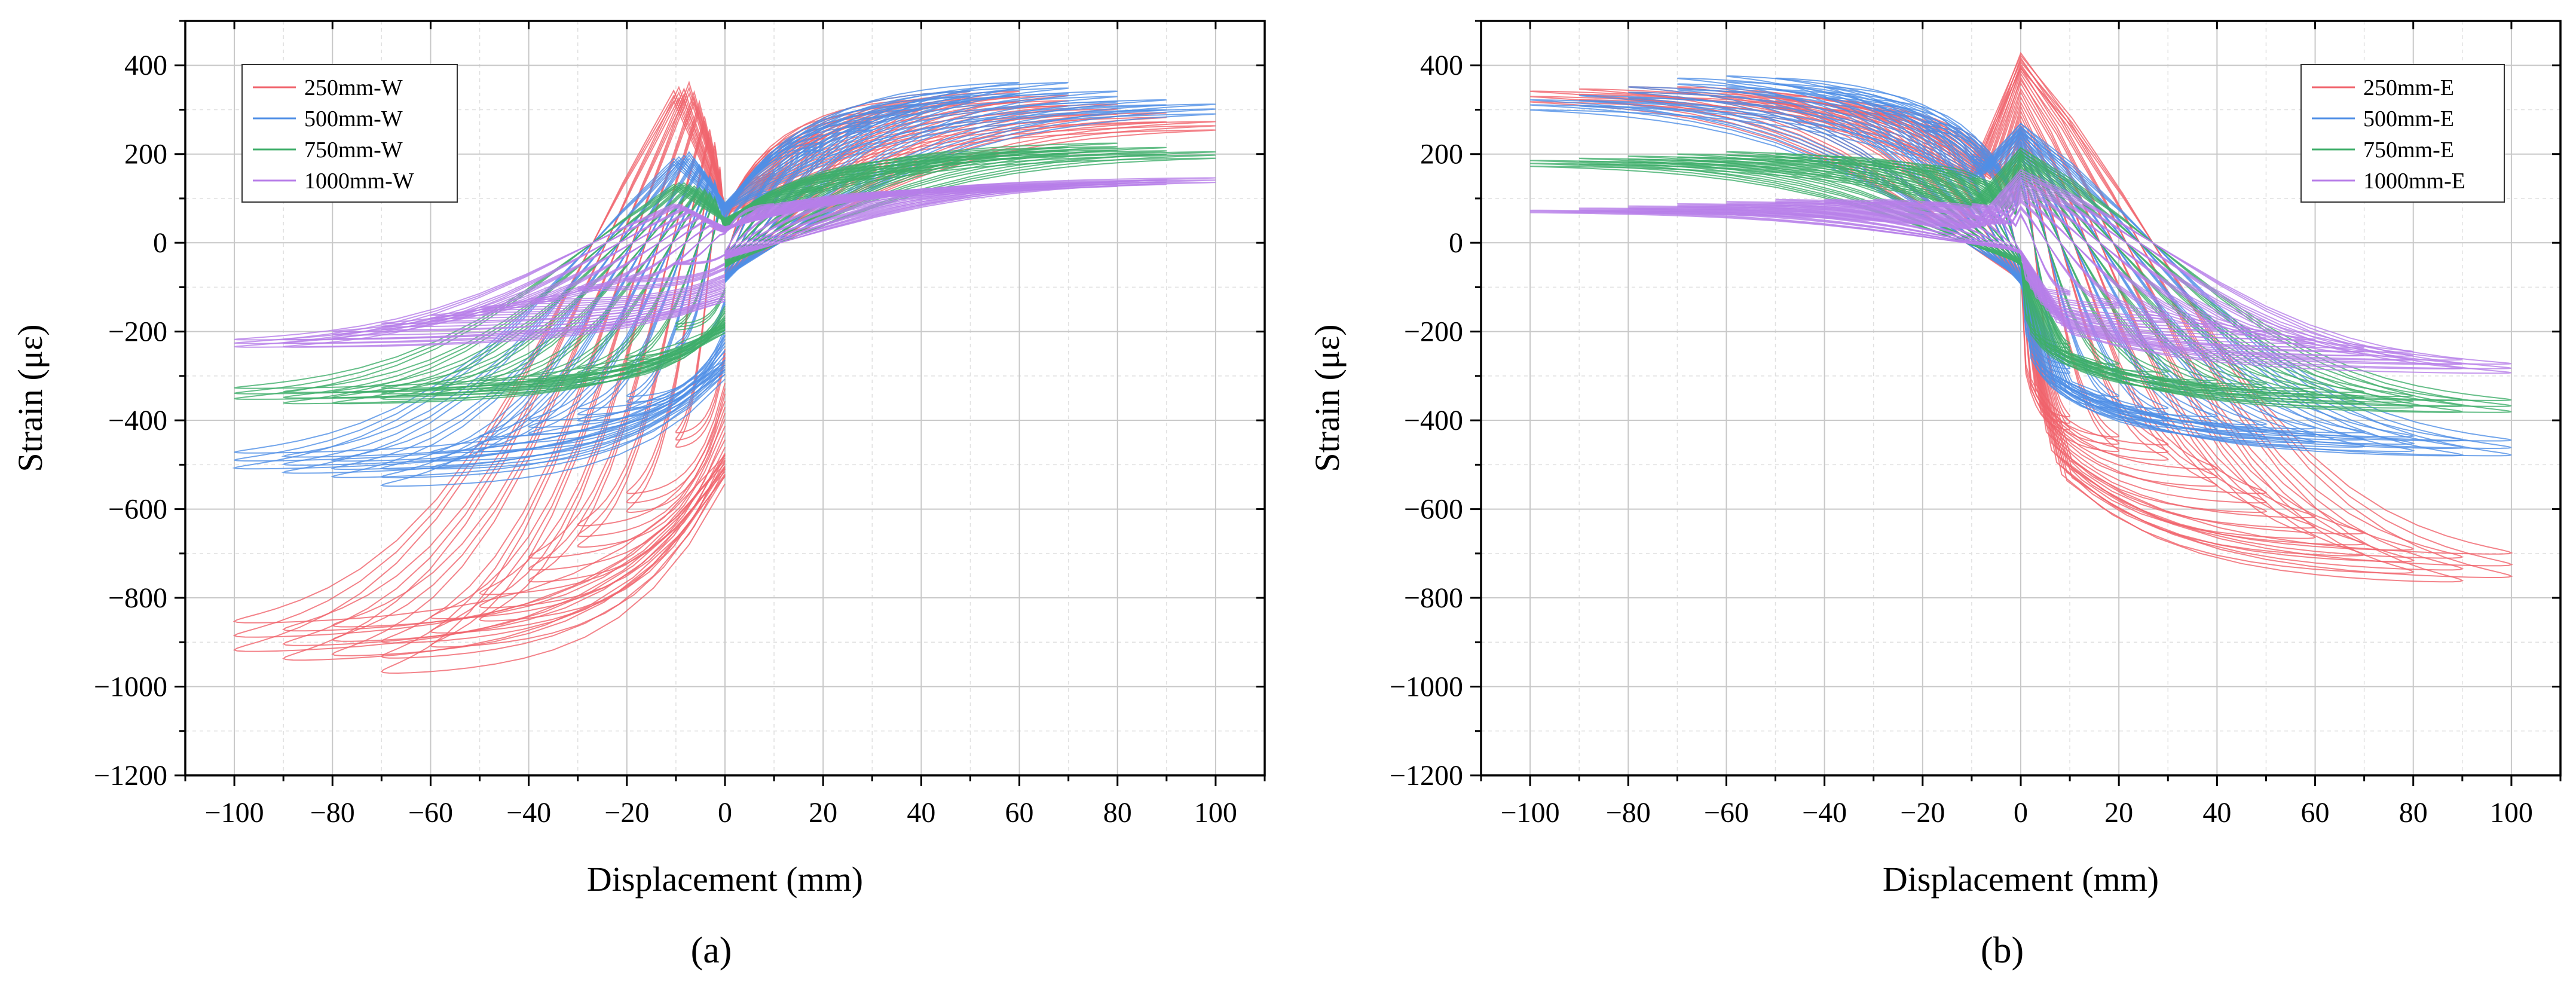 Image resolution: width=2576 pixels, height=987 pixels. Describe the element at coordinates (2414, 182) in the screenshot. I see `legend-label: 1000mm-E` at that location.